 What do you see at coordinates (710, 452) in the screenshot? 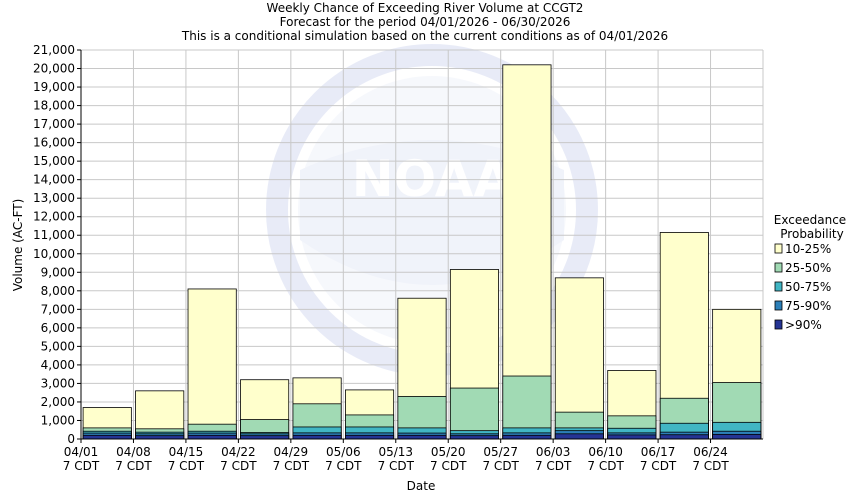
I see `x-tick-label: 06/24` at bounding box center [710, 452].